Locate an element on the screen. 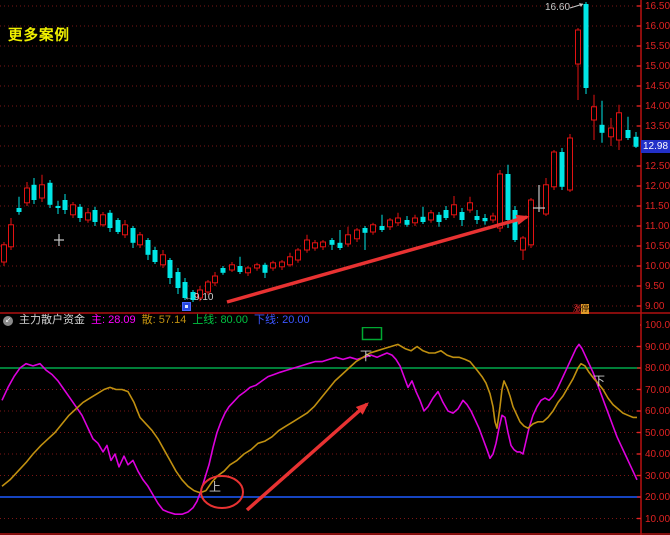  indicator-collapse-icon: ↙ is located at coordinates (8, 320).